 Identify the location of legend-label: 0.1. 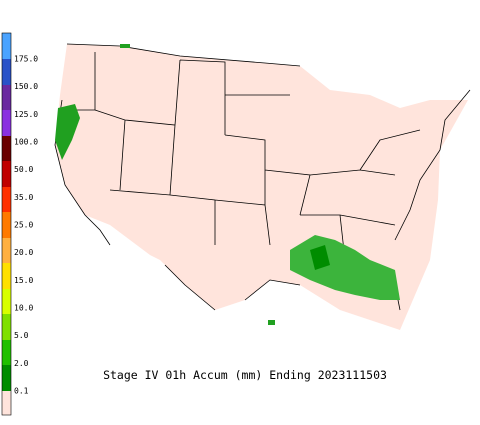
(21, 391).